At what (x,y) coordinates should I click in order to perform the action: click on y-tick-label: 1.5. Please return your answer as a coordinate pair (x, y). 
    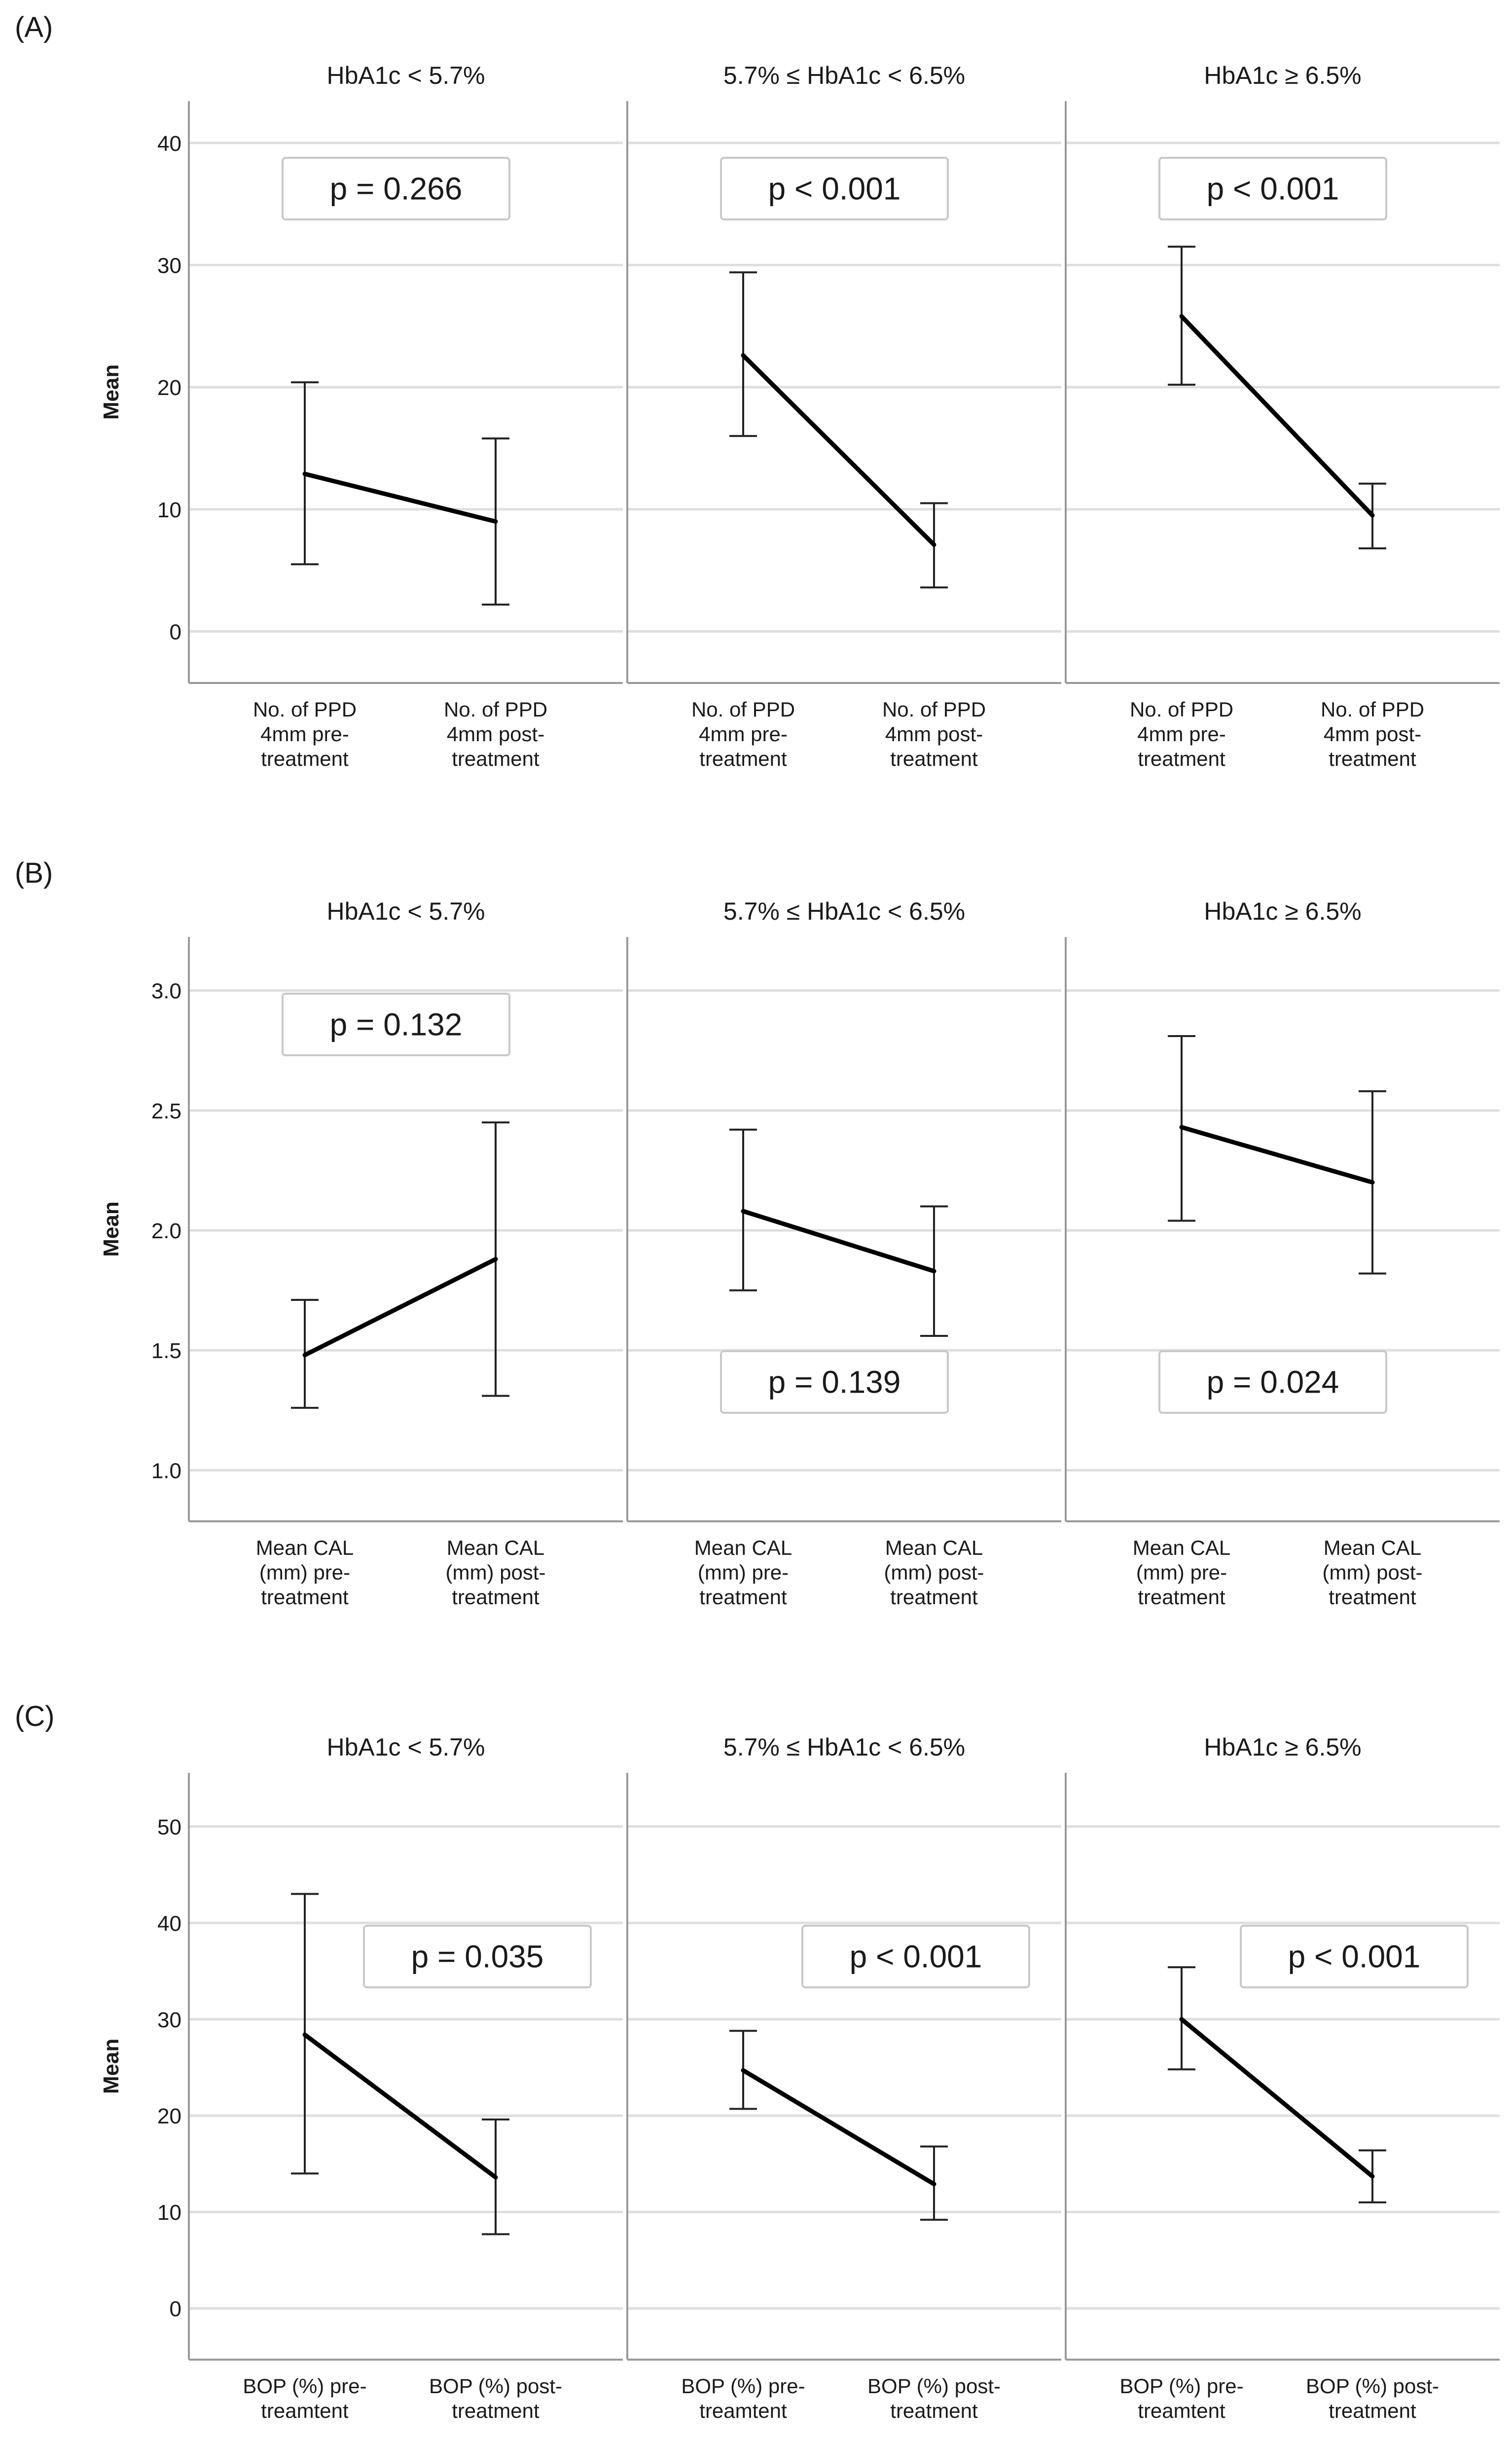
    Looking at the image, I should click on (166, 1351).